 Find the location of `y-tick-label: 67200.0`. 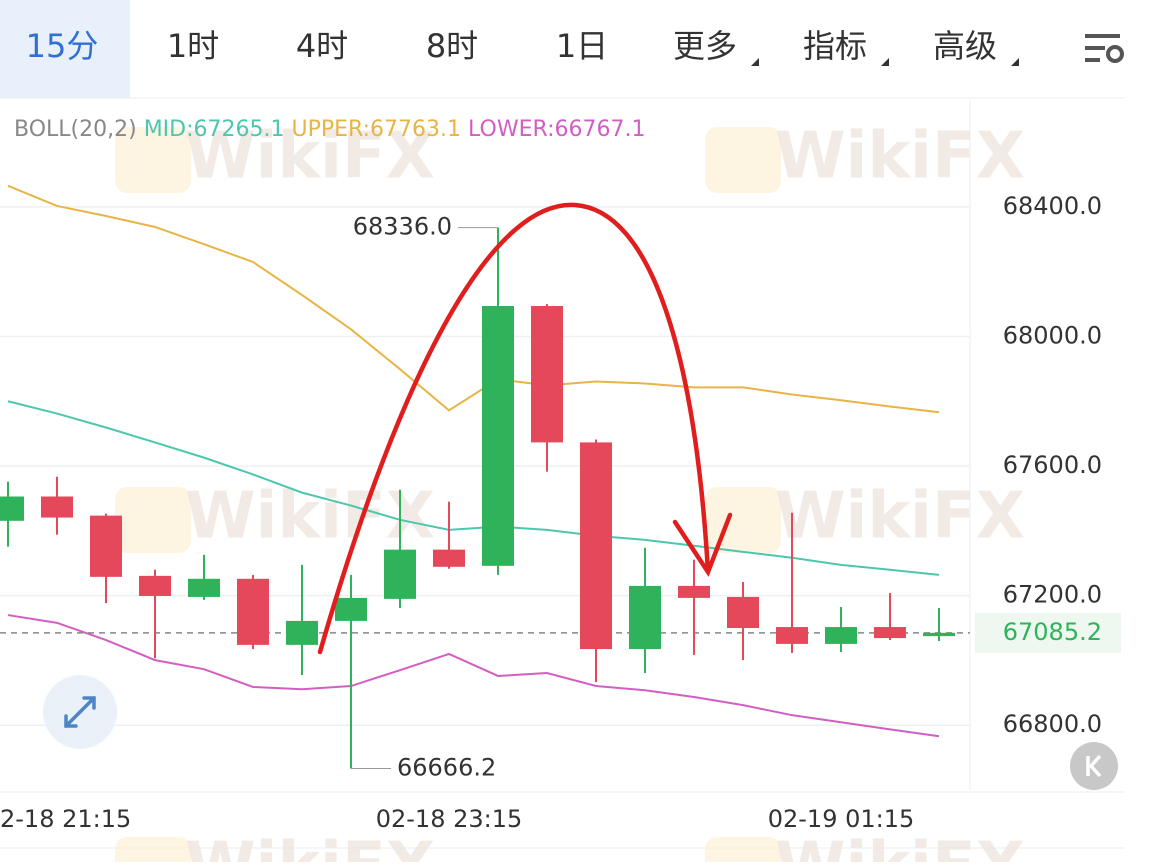

y-tick-label: 67200.0 is located at coordinates (1052, 595).